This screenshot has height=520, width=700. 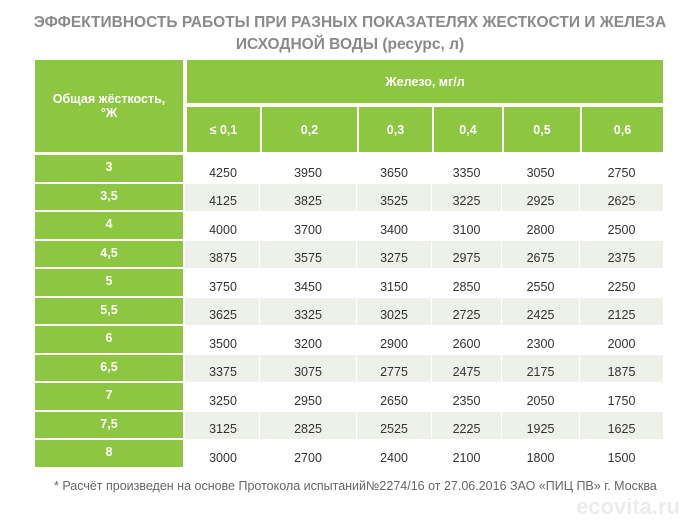 What do you see at coordinates (394, 254) in the screenshot?
I see `table-cell: 3275` at bounding box center [394, 254].